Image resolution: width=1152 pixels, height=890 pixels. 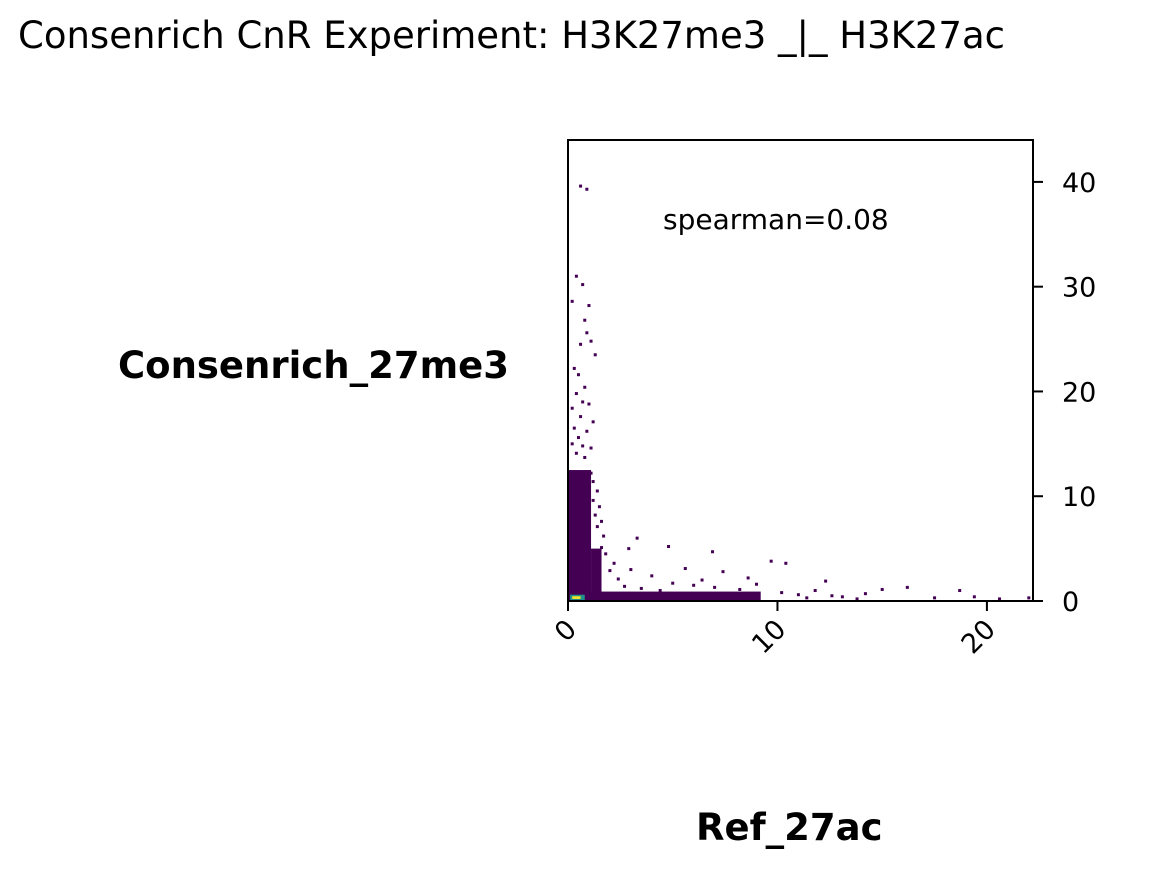 I want to click on density-peak, so click(x=576, y=597).